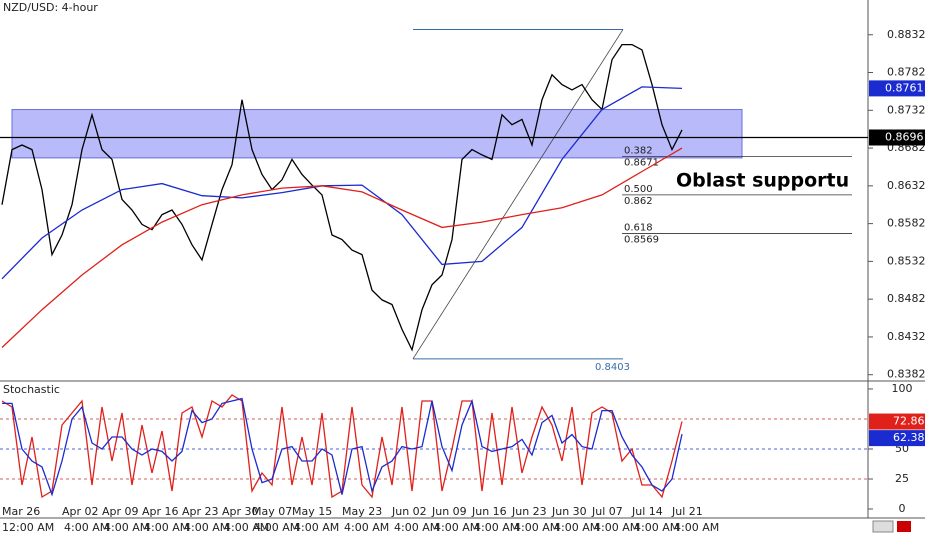 Image resolution: width=925 pixels, height=535 pixels. Describe the element at coordinates (612, 367) in the screenshot. I see `fib-low-label: 0.8403` at that location.